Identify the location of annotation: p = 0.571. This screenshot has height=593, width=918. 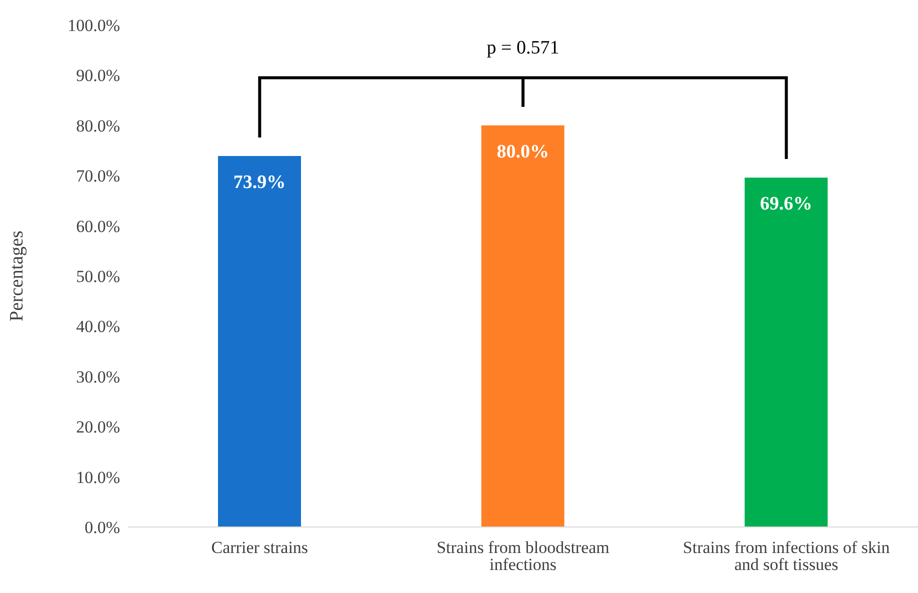
(523, 48).